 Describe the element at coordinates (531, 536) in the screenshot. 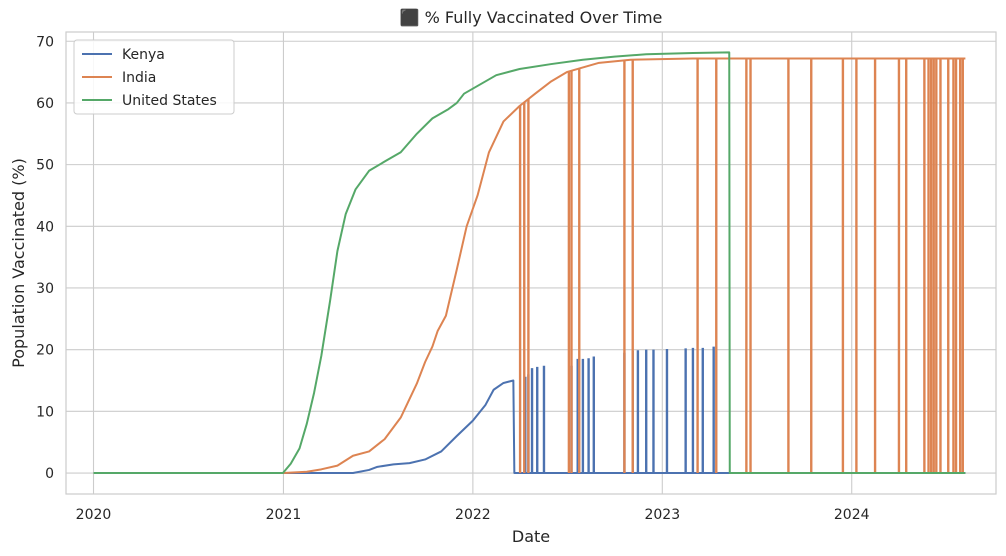

I see `x-axis-title: Date` at that location.